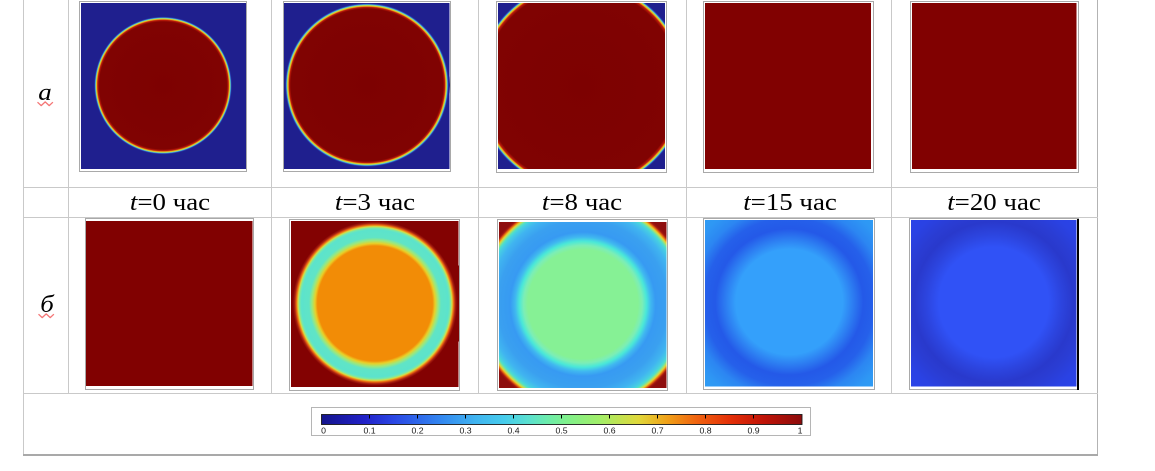 The width and height of the screenshot is (1155, 471). What do you see at coordinates (657, 430) in the screenshot?
I see `svg-text: 0.7` at bounding box center [657, 430].